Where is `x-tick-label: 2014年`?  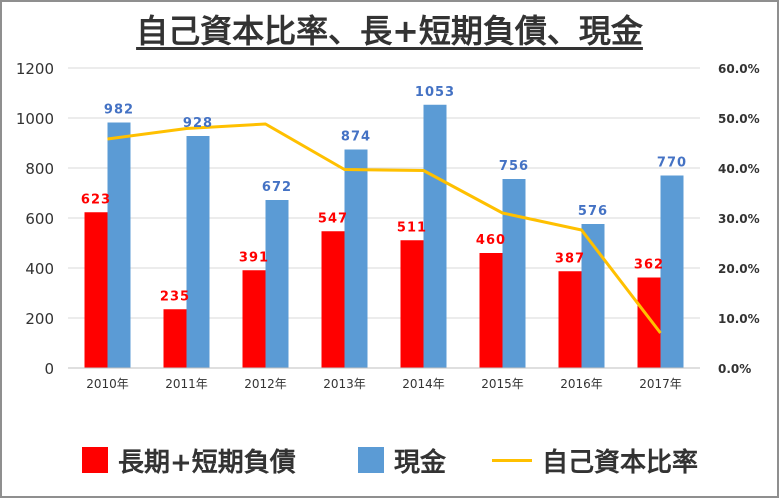 x-tick-label: 2014年 is located at coordinates (423, 384).